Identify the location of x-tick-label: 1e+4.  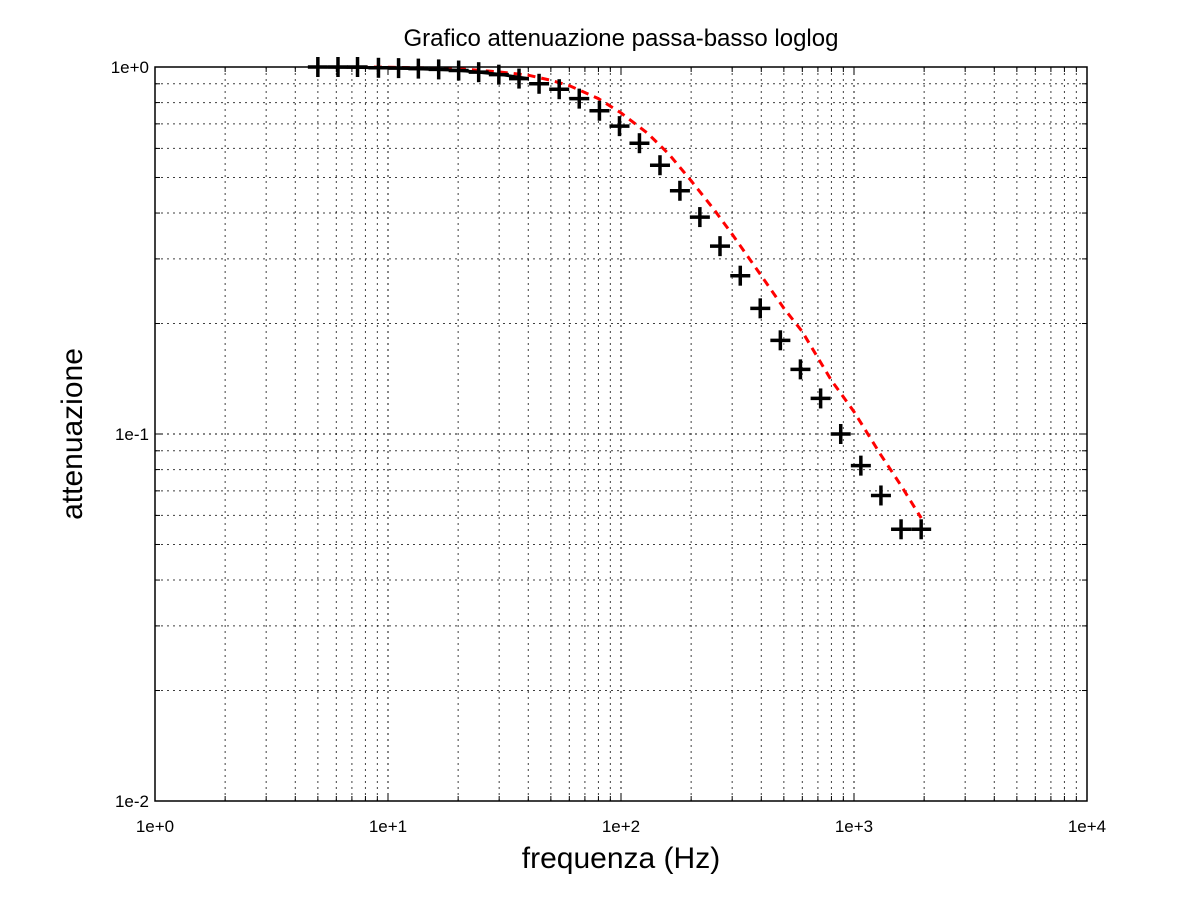
(1087, 826).